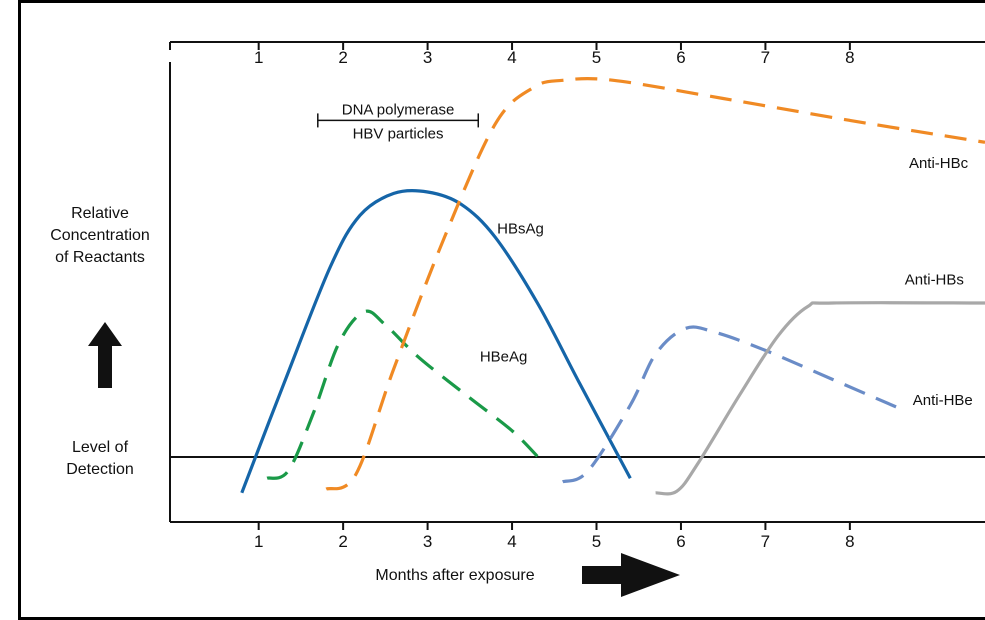 The width and height of the screenshot is (985, 620). I want to click on y-axis-label: Relative Concentration of Reactants, so click(100, 235).